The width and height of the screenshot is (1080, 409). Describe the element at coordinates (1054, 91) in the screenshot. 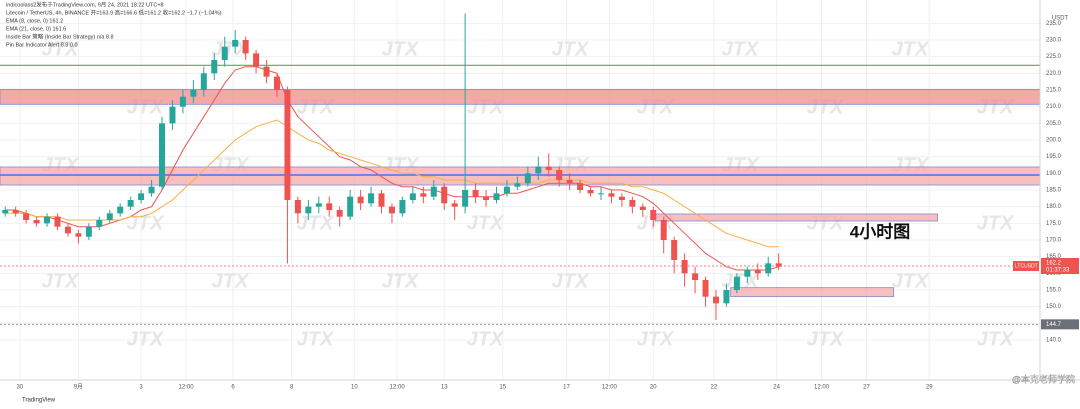

I see `y-tick-label: 215.0` at that location.